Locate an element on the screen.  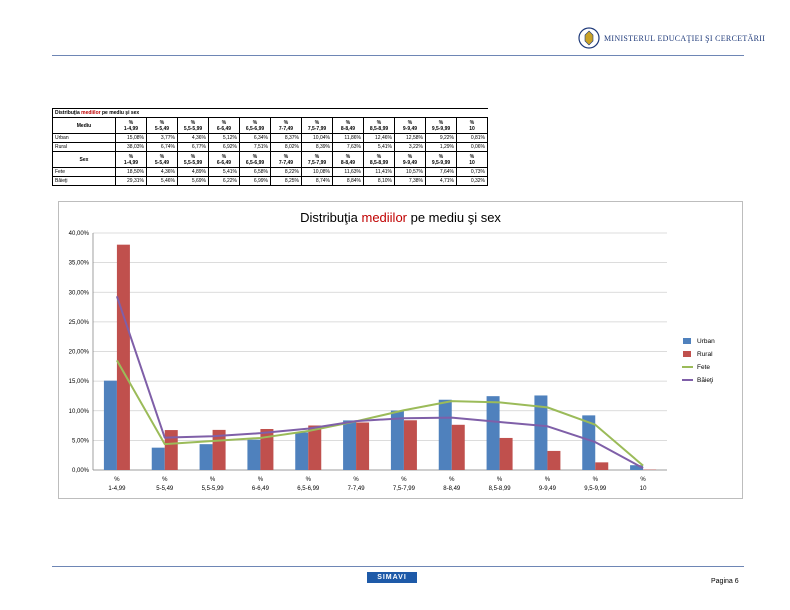
table-cell: 0,81% is located at coordinates (472, 138).